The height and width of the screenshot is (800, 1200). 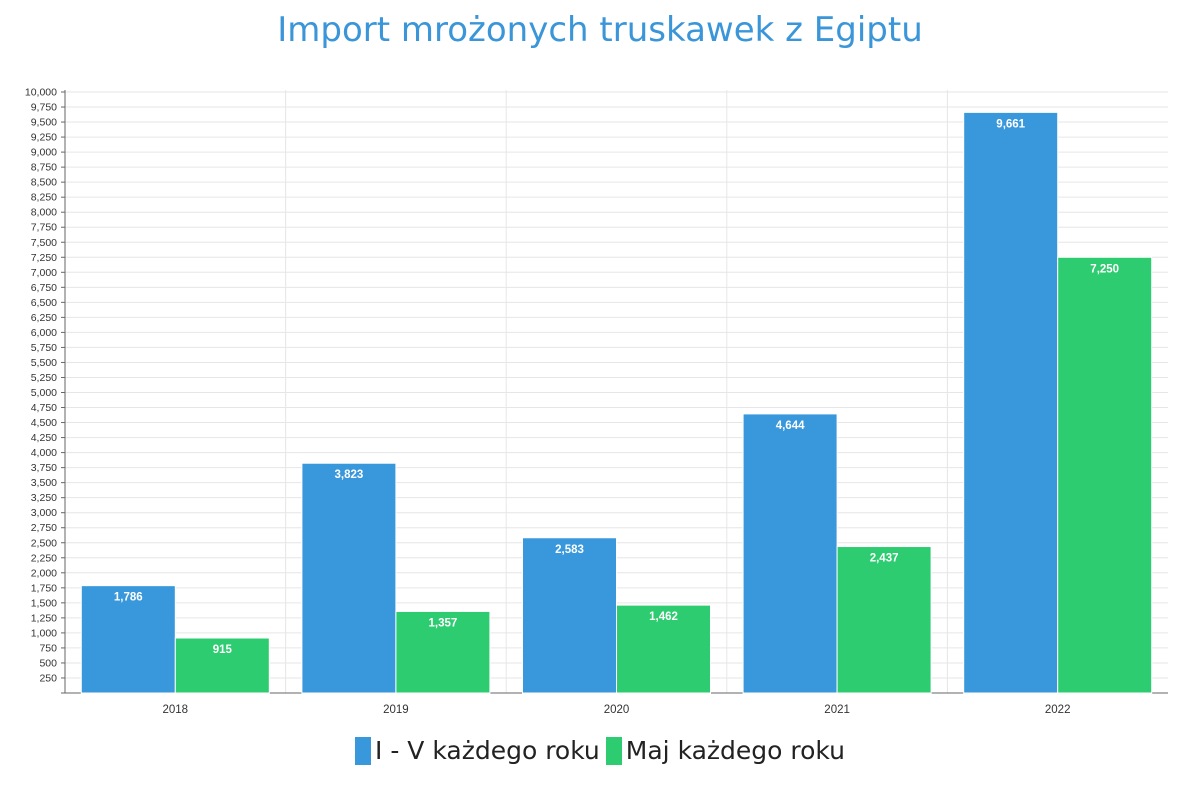 What do you see at coordinates (44, 303) in the screenshot?
I see `y-tick-label: 6,500` at bounding box center [44, 303].